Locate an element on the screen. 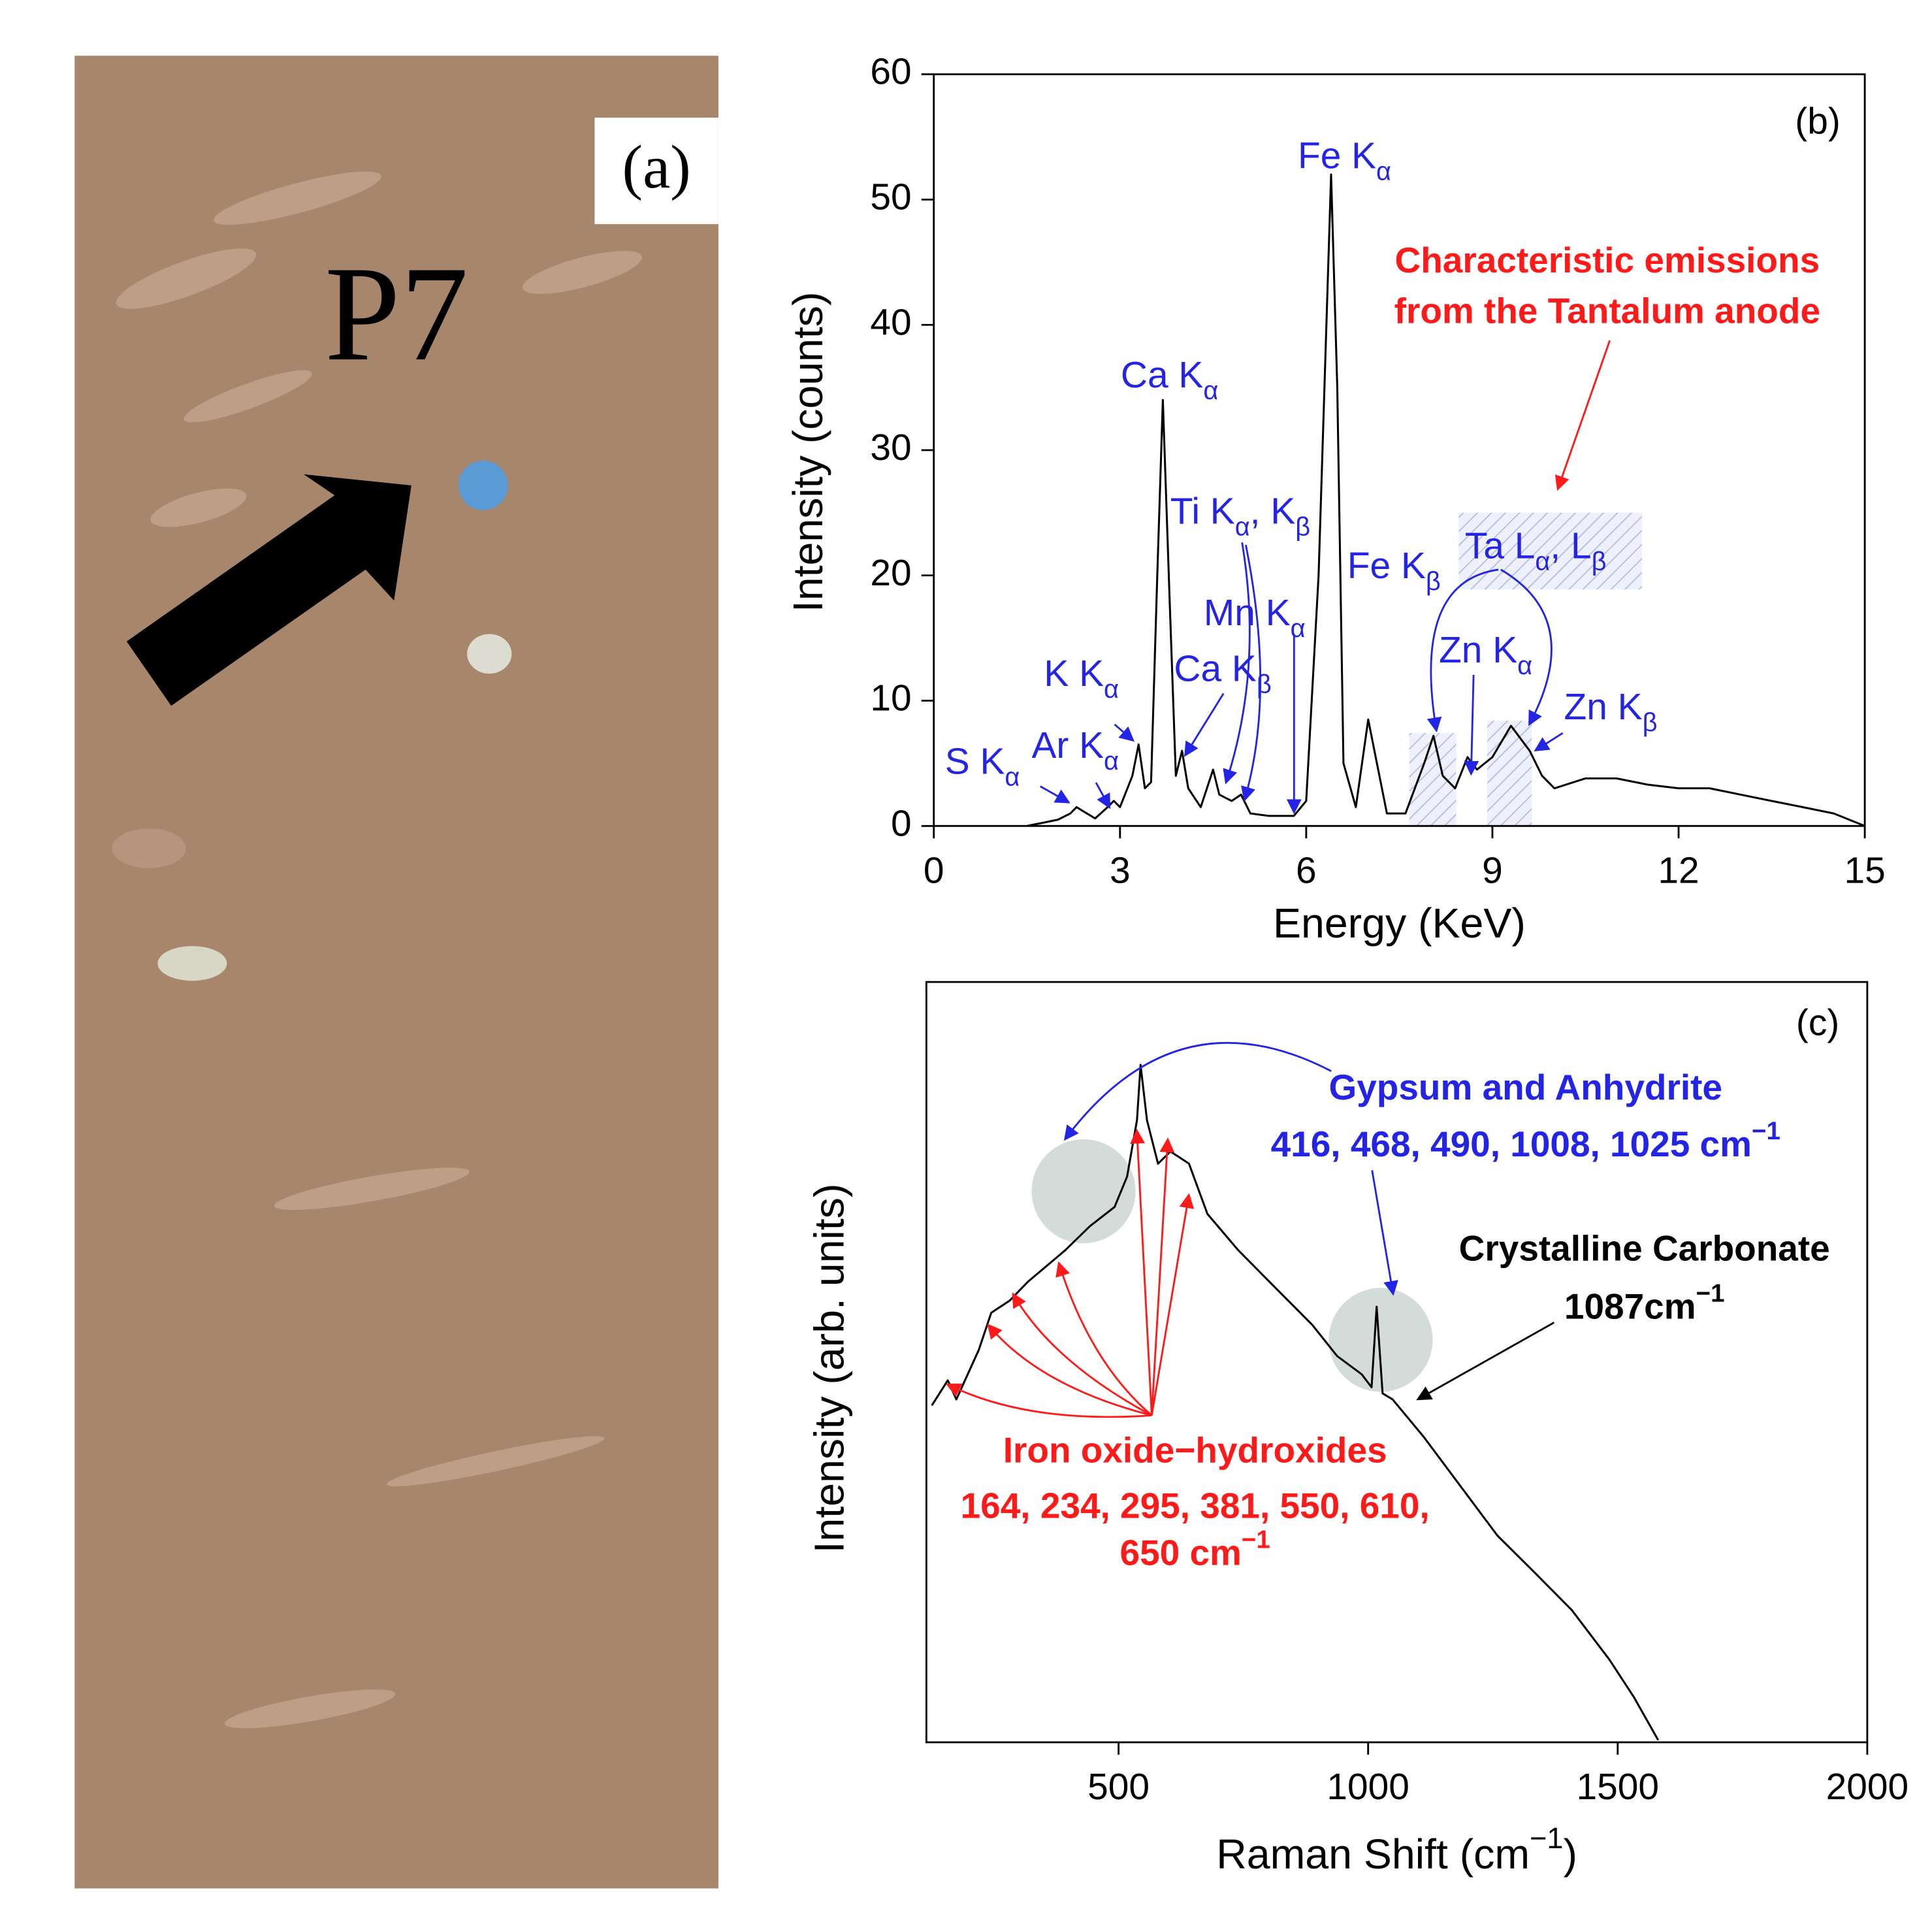  text-part: 164, 234, 295, 381, 550, 610, is located at coordinates (1195, 1505).